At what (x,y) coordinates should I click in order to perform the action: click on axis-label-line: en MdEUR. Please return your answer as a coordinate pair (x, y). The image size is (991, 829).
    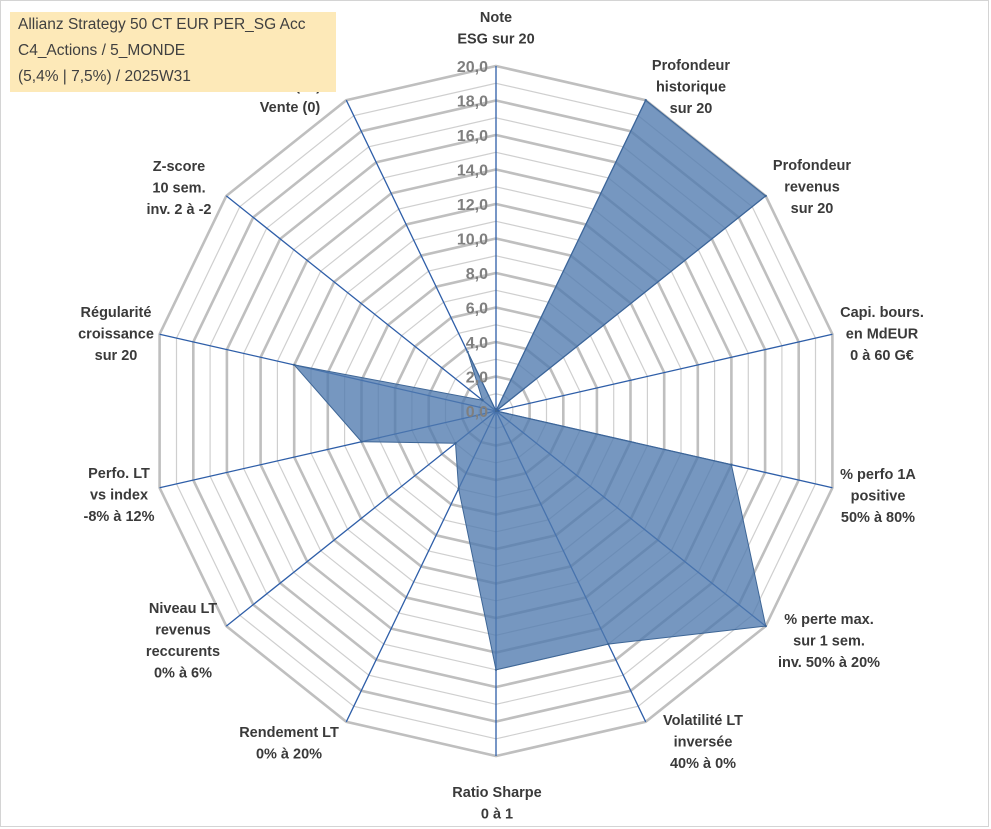
    Looking at the image, I should click on (882, 335).